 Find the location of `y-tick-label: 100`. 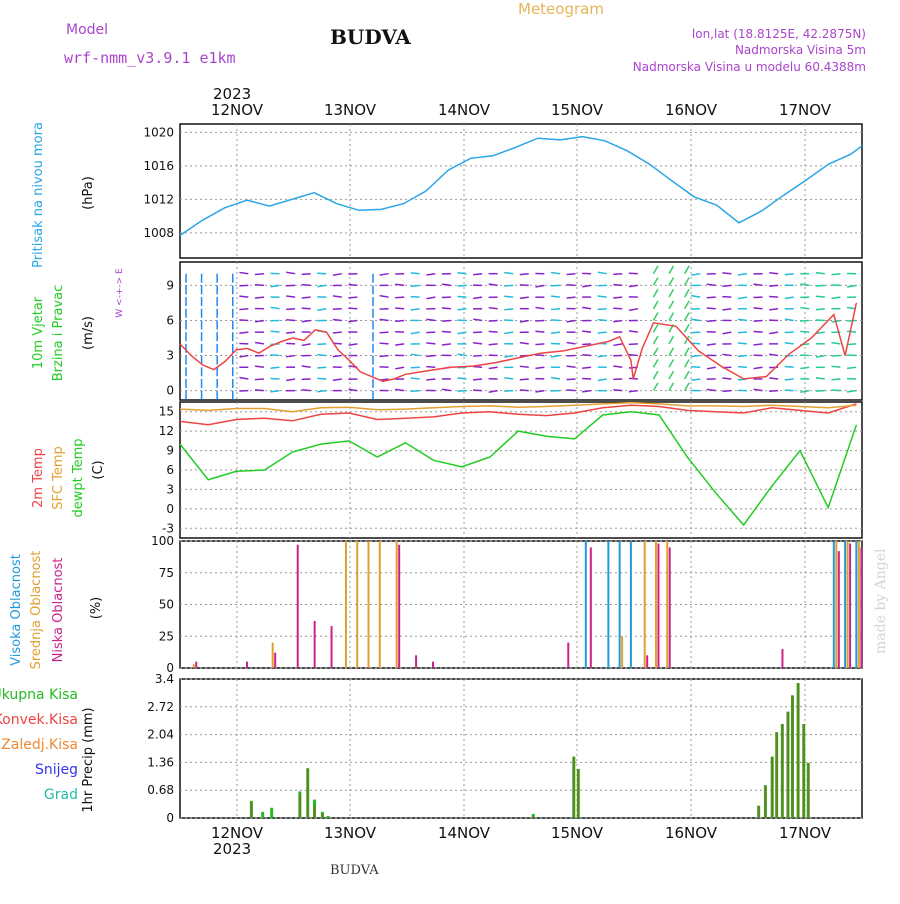

y-tick-label: 100 is located at coordinates (162, 541).